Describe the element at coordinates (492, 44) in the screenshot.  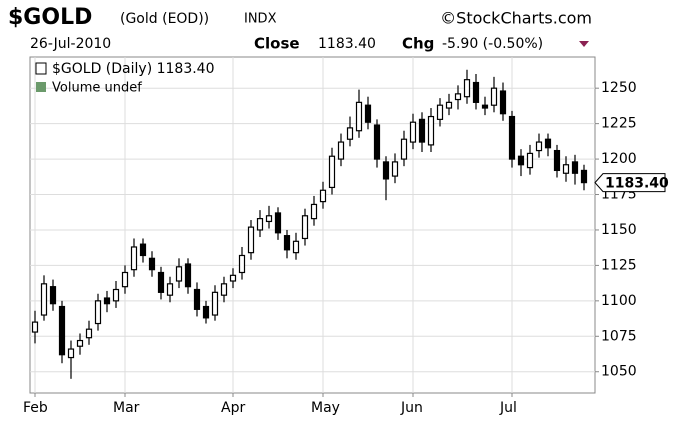
I see `chg-value: -5.90 (-0.50%)` at that location.